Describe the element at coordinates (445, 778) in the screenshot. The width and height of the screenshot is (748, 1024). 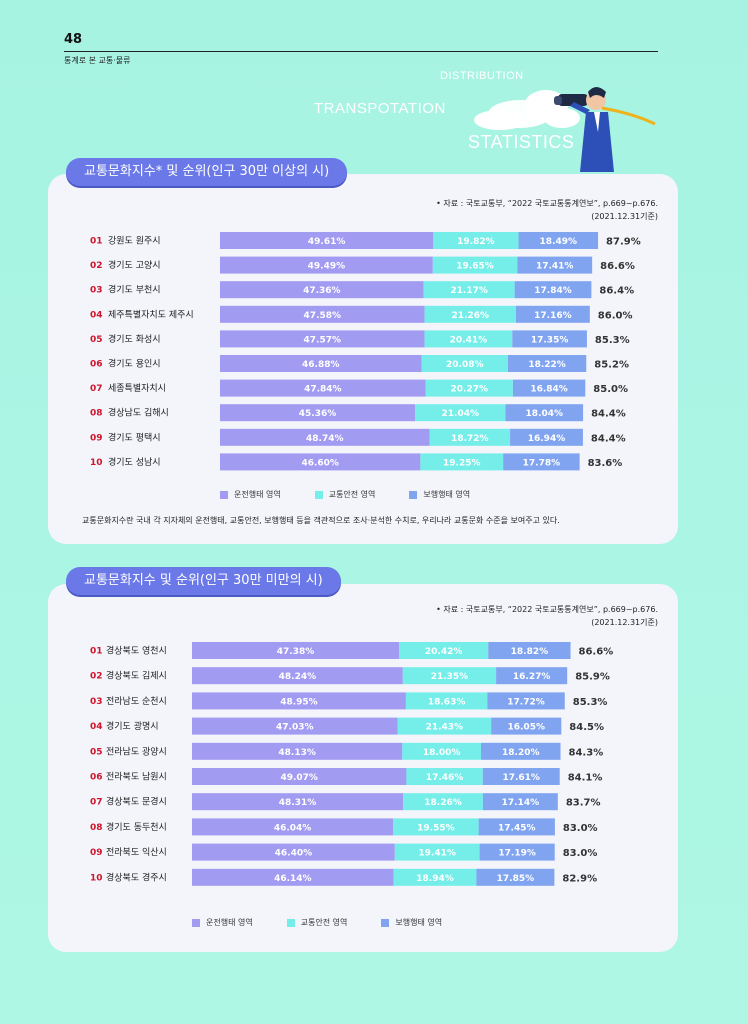
I see `segment-label: 17.46%` at that location.